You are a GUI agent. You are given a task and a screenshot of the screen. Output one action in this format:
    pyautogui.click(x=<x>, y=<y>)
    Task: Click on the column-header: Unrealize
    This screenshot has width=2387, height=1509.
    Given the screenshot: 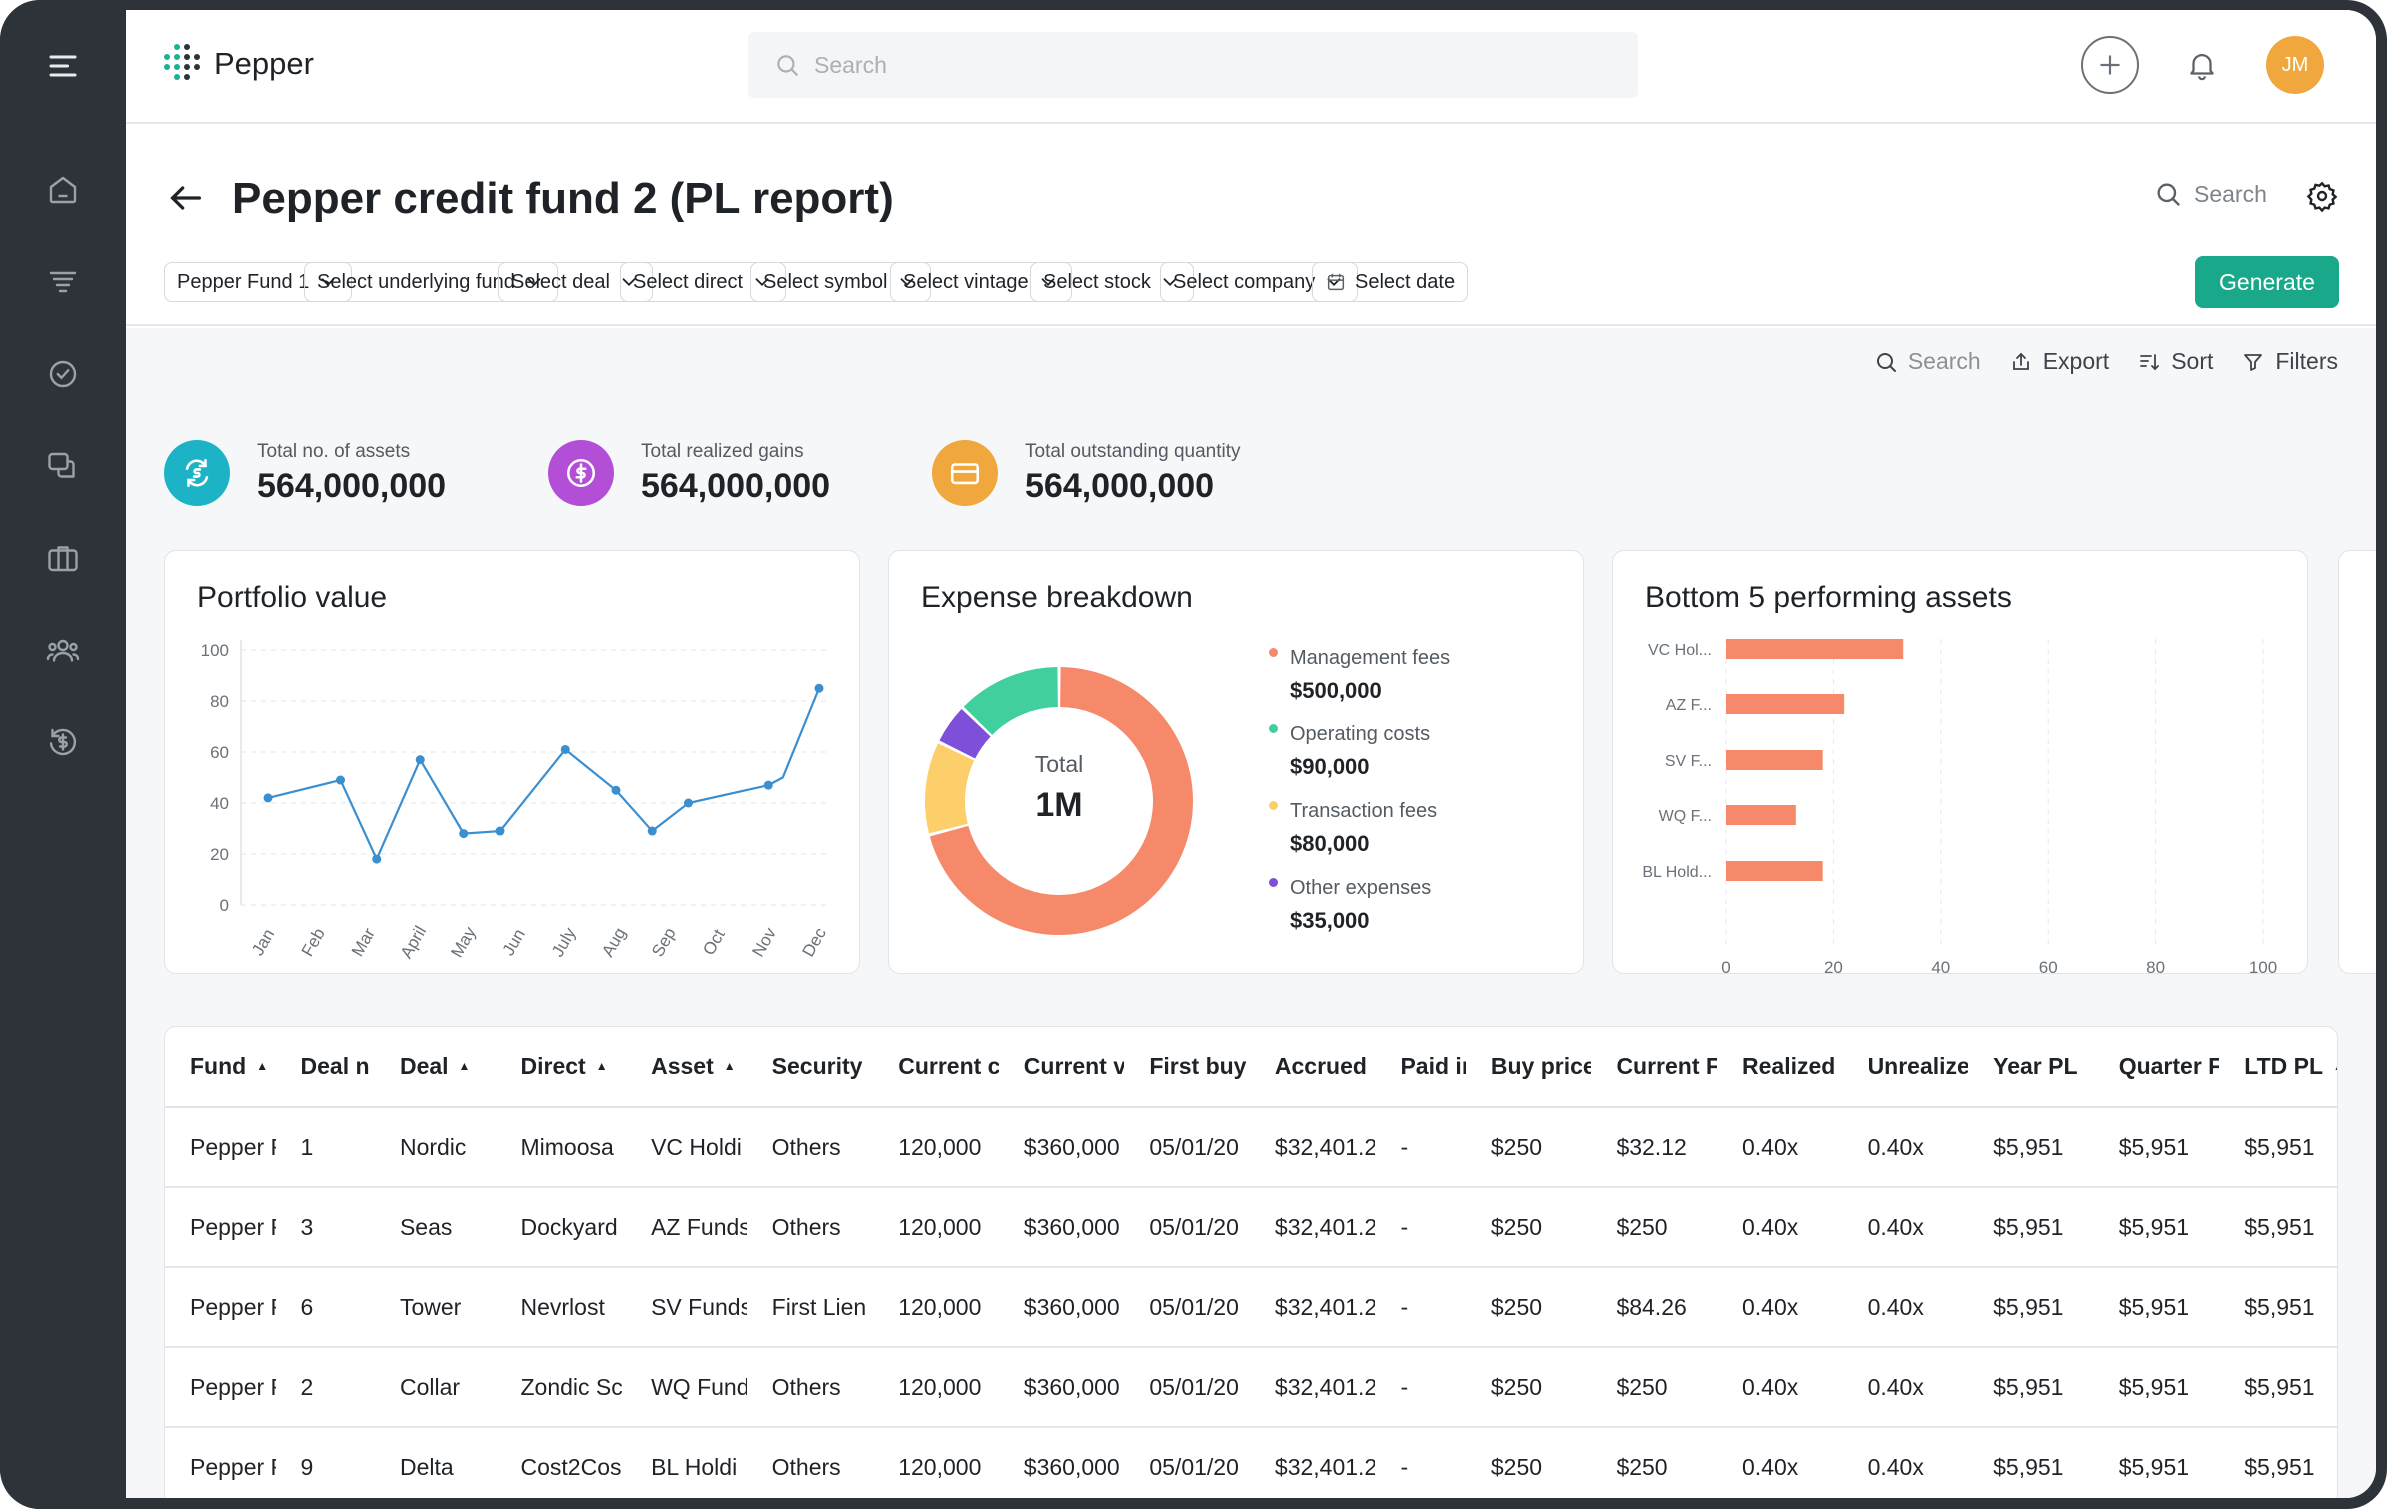 What is the action you would take?
    pyautogui.click(x=1905, y=1067)
    